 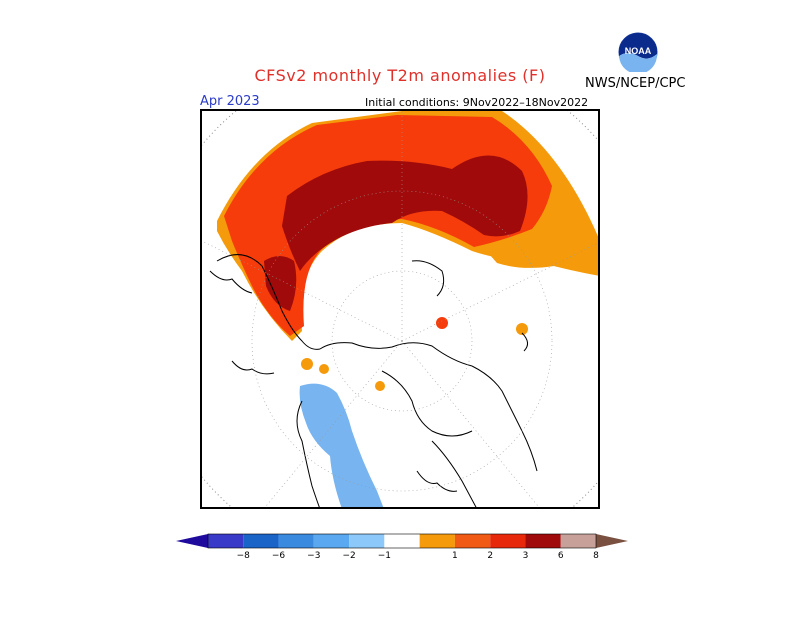 I want to click on noaa-logo: NOAA, so click(x=638, y=53).